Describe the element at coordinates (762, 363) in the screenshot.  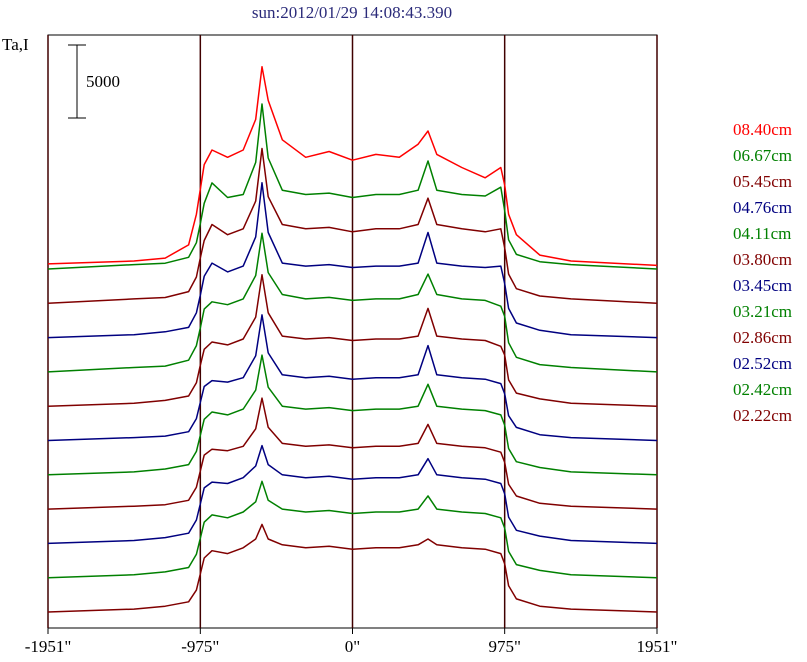
I see `legend-entry: 02.52cm` at that location.